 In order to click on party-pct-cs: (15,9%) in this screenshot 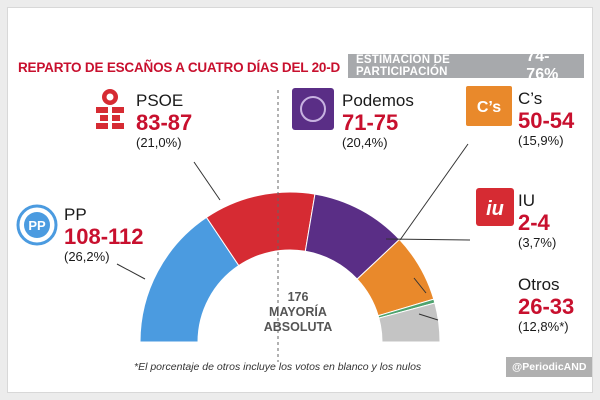, I will do `click(541, 140)`.